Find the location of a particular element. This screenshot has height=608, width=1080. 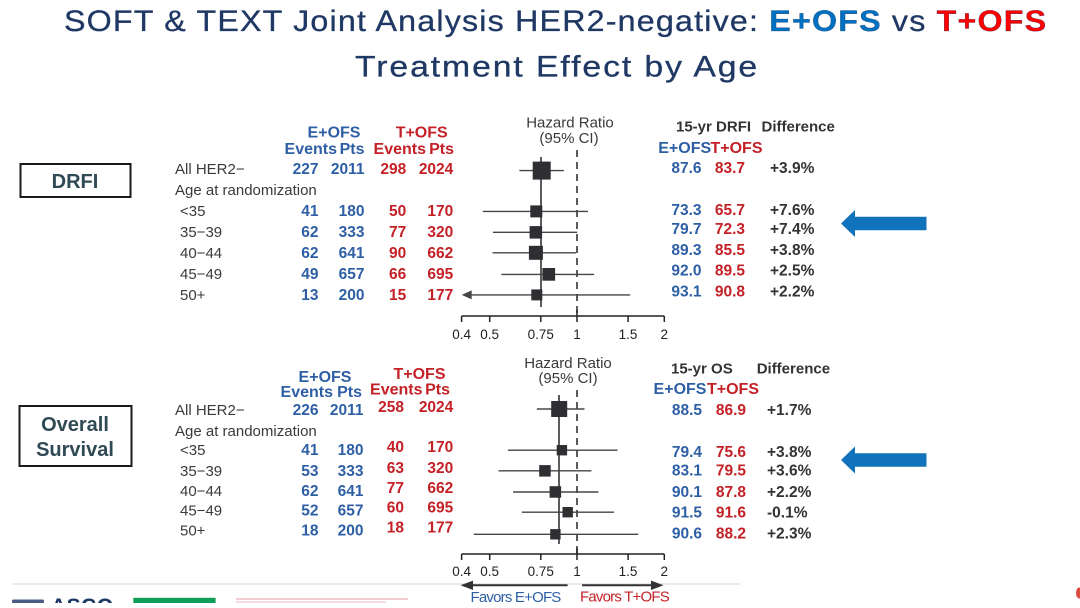

svg-text: 0.4 is located at coordinates (461, 571).